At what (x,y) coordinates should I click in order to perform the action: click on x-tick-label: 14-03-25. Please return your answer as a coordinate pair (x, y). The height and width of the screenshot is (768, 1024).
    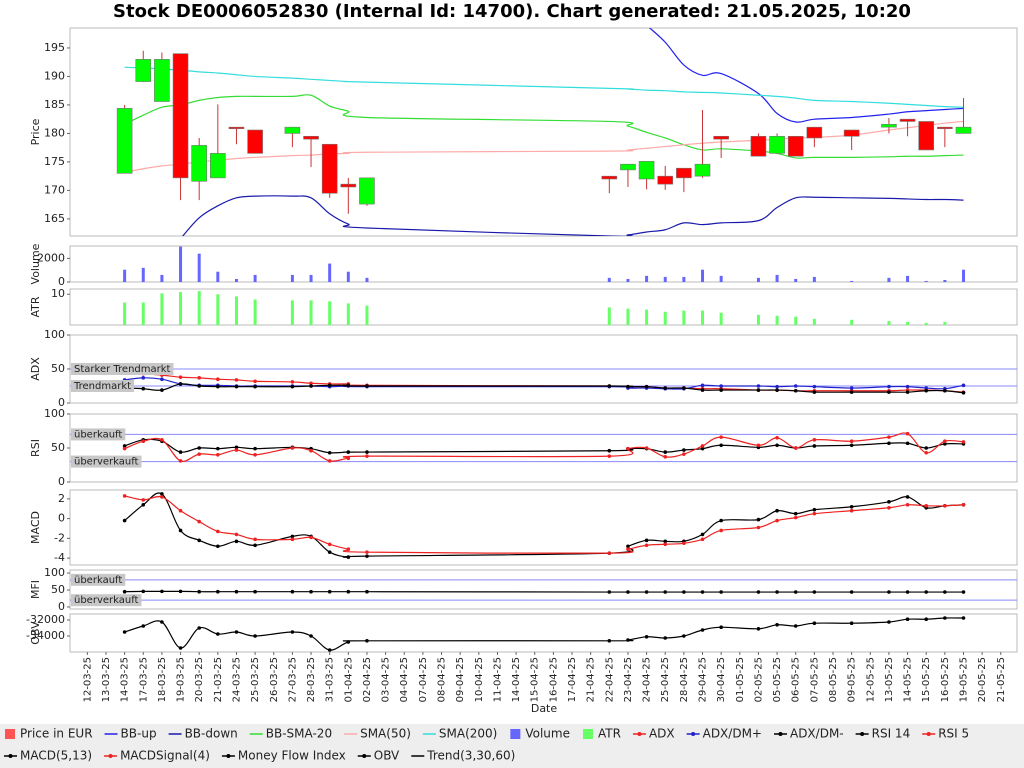
    Looking at the image, I should click on (125, 679).